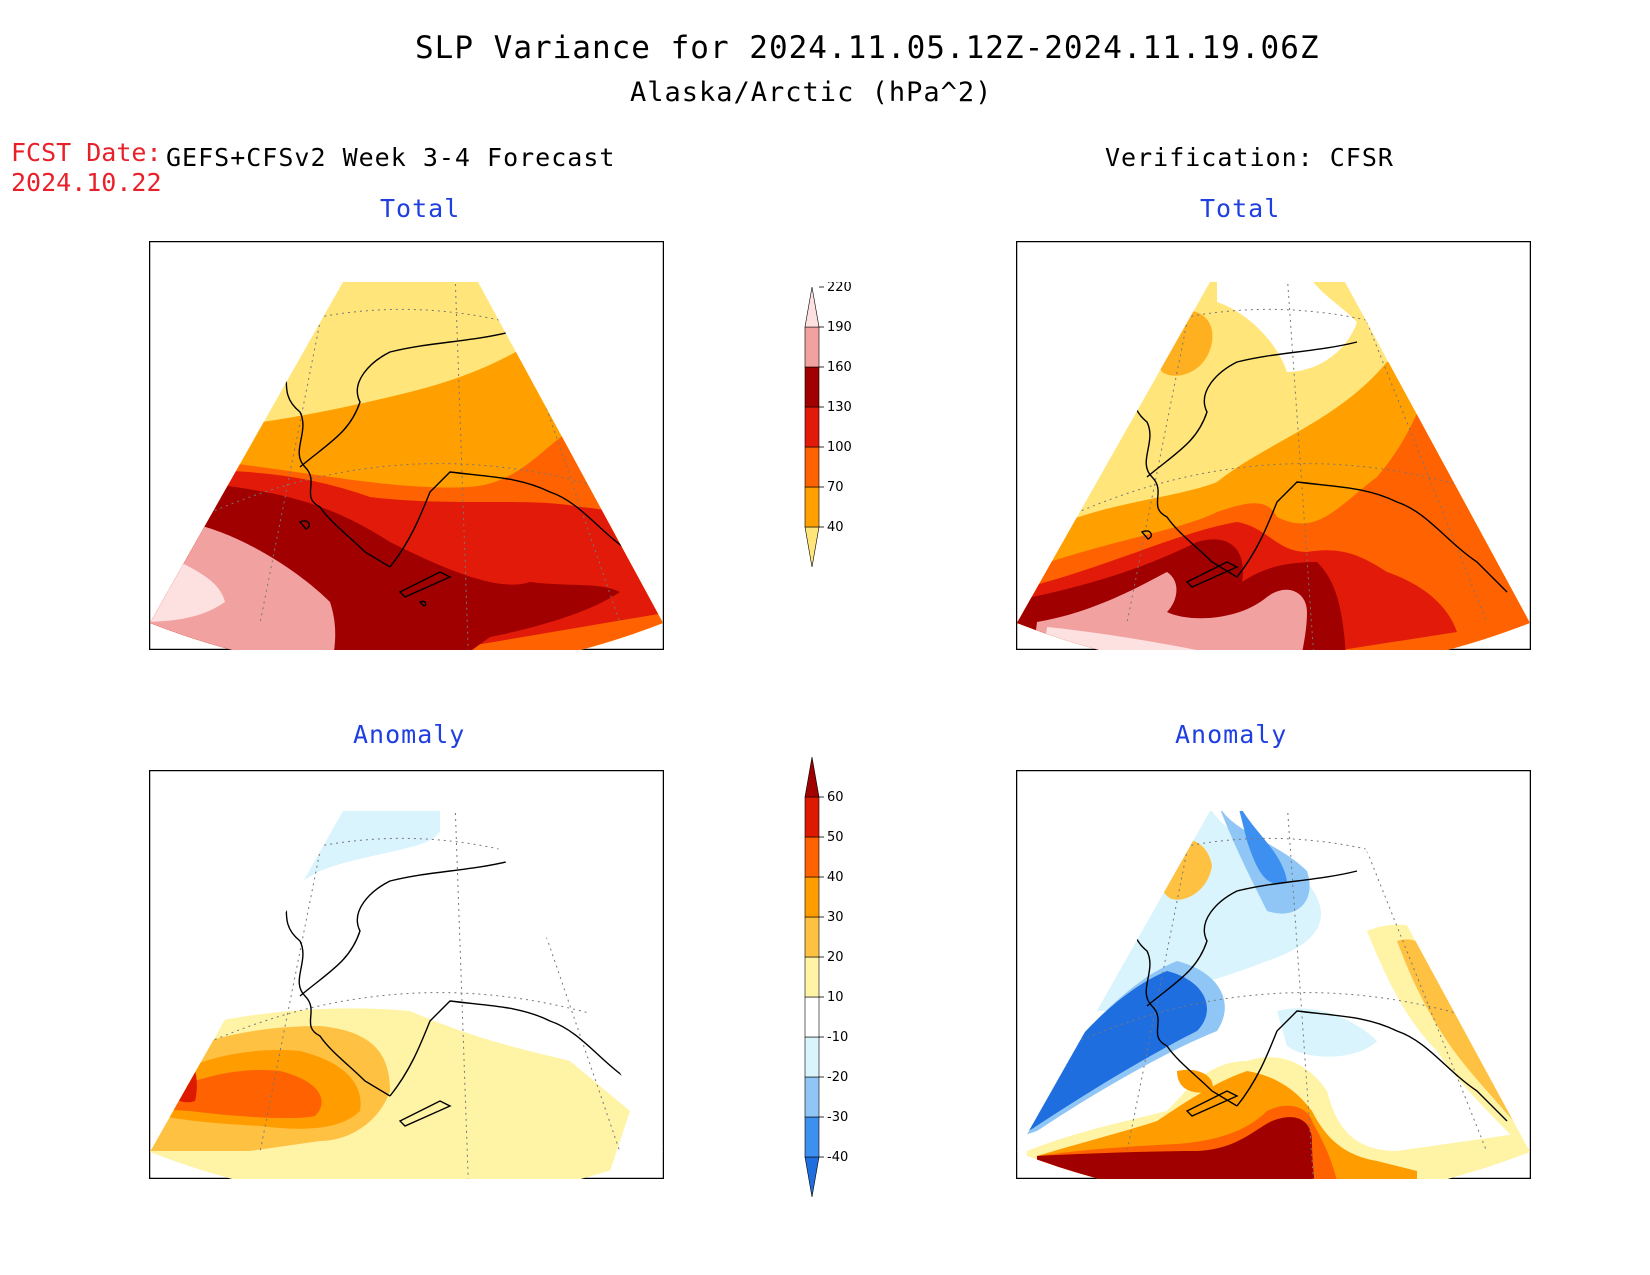  Describe the element at coordinates (837, 1037) in the screenshot. I see `anomaly-colorbar-label-3: -10` at that location.